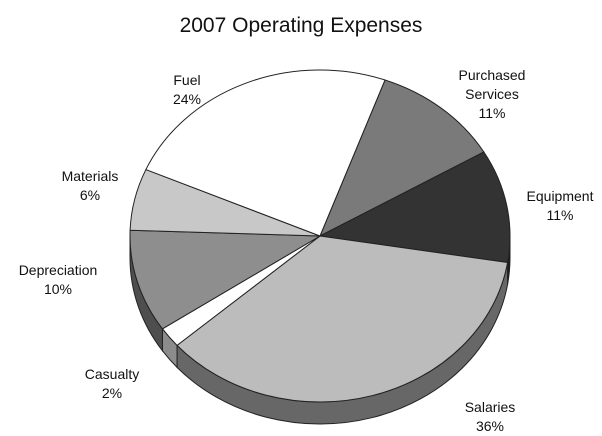 The image size is (602, 436). I want to click on slice-label: Depreciation 10%, so click(58, 280).